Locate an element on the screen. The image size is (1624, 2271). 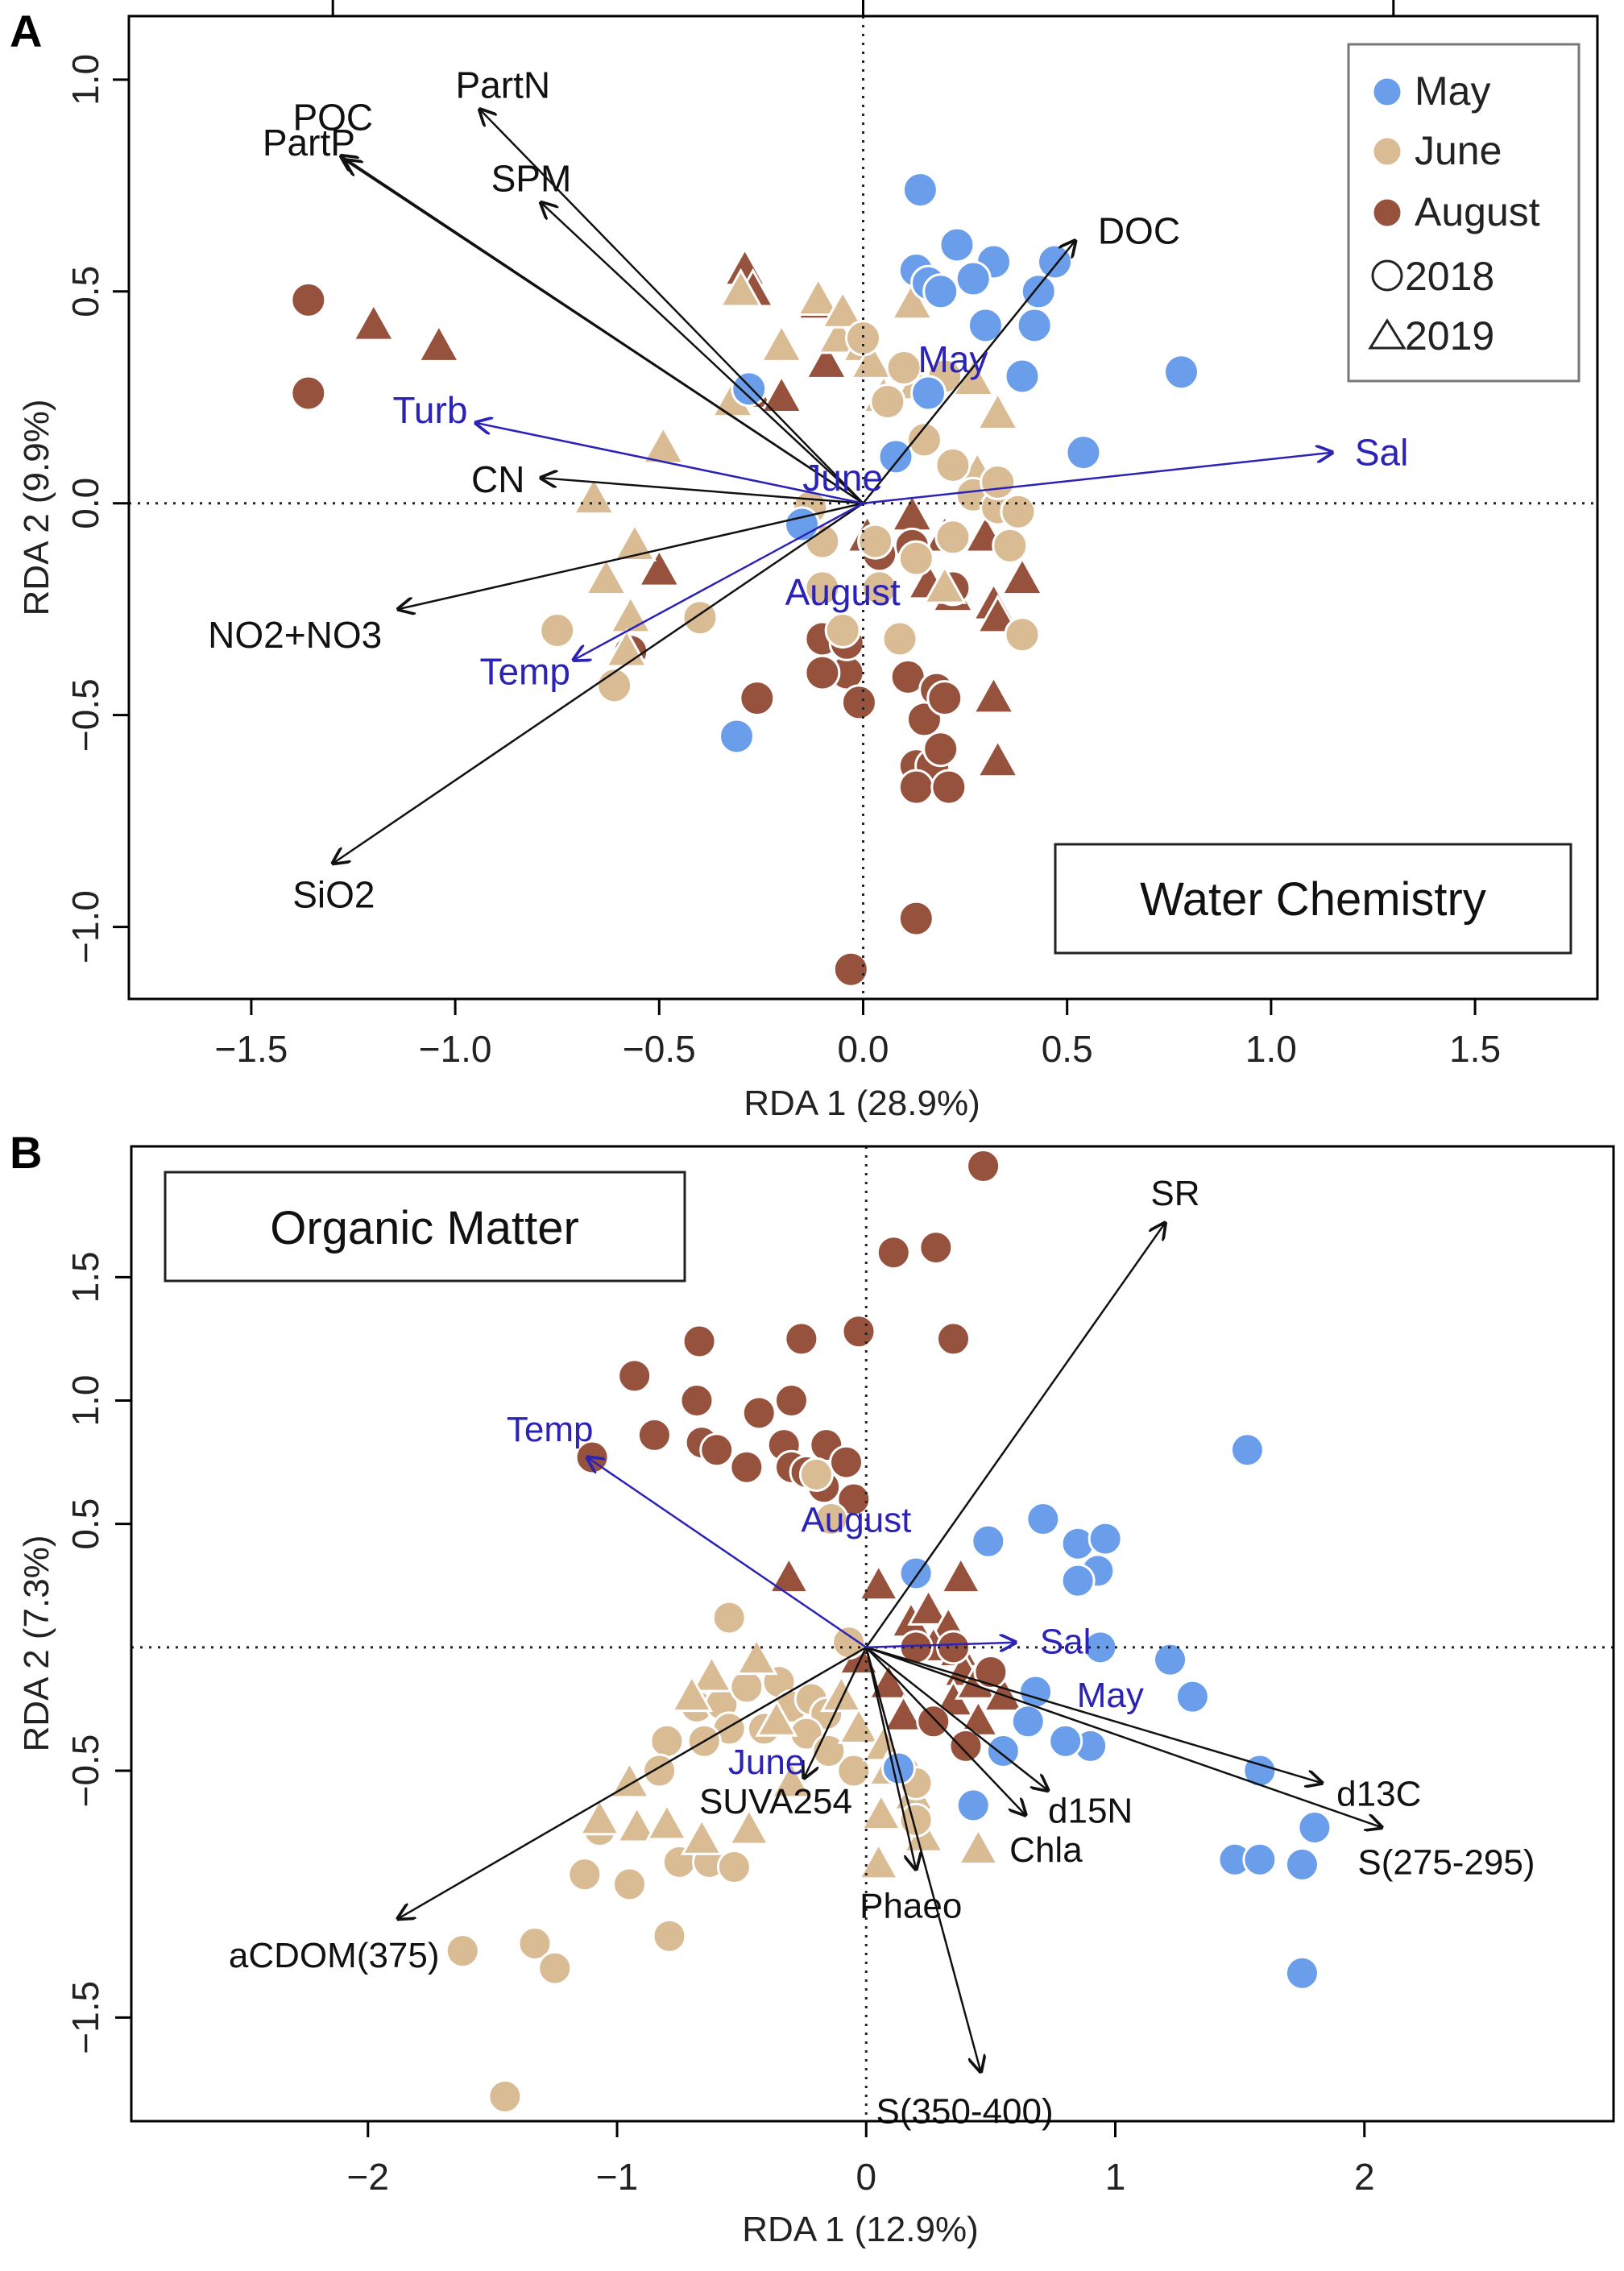
panel-a-ytick-label-4: 1.0 is located at coordinates (85, 80).